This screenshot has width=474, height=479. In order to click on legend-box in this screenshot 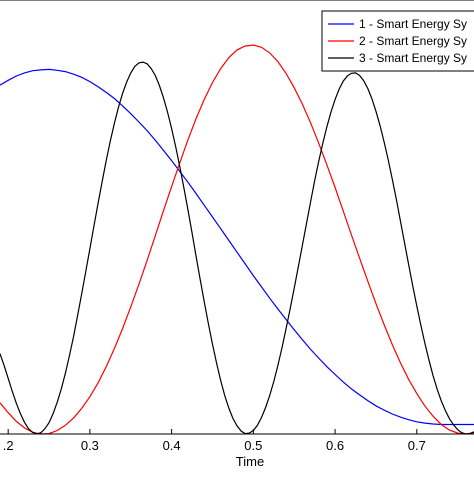, I will do `click(397, 41)`.